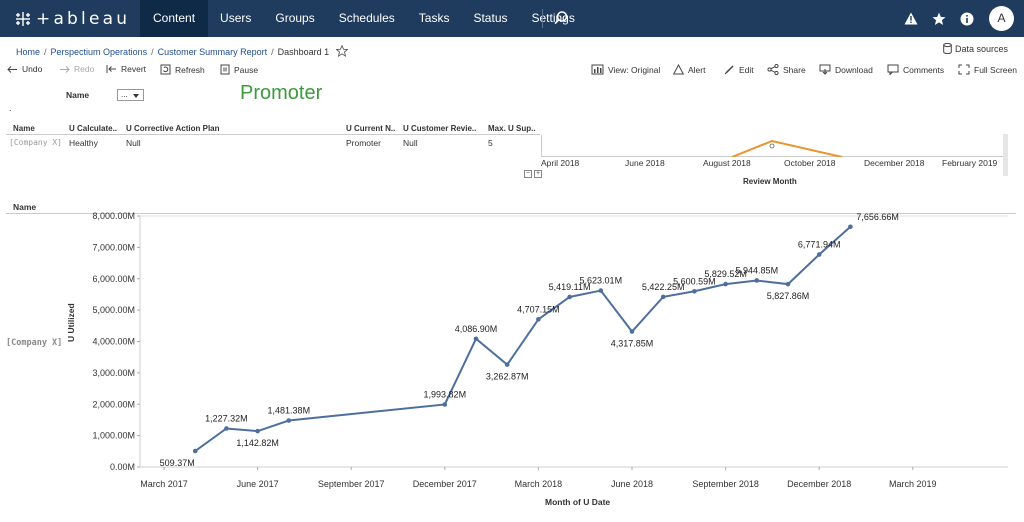 The image size is (1024, 522). What do you see at coordinates (739, 69) in the screenshot?
I see `edit-button: Edit` at bounding box center [739, 69].